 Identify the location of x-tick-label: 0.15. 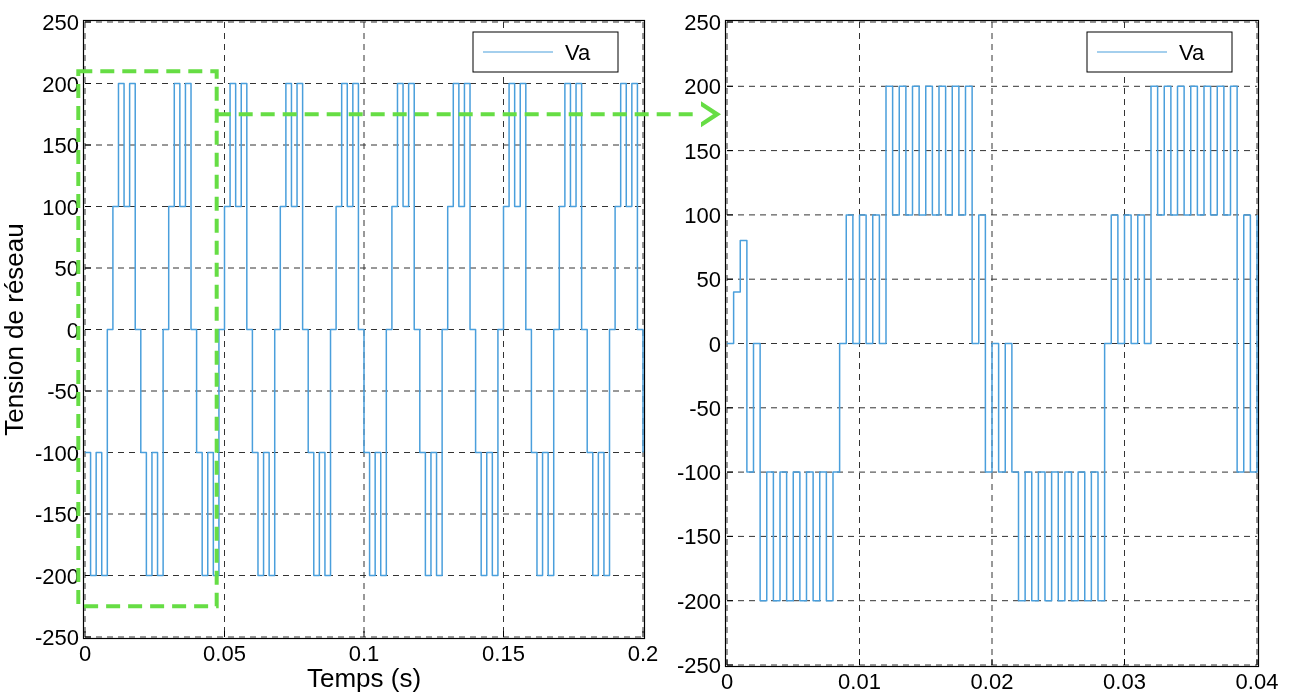
(503, 653).